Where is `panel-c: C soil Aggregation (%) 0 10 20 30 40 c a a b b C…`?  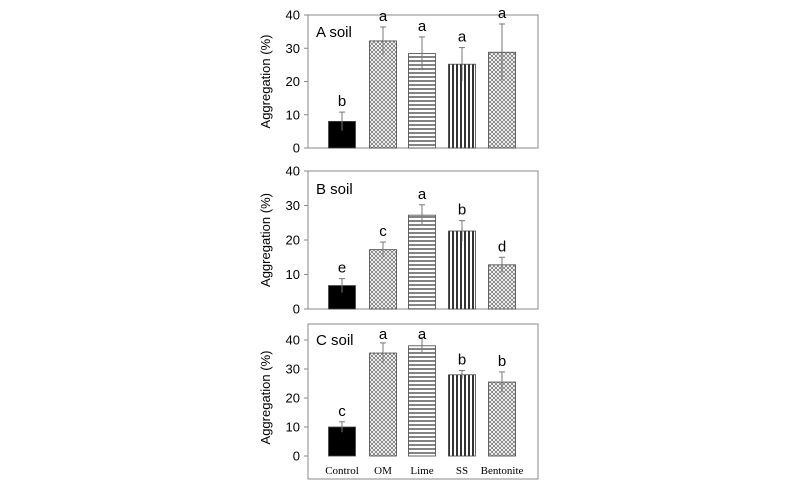 panel-c: C soil Aggregation (%) 0 10 20 30 40 c a a b b C… is located at coordinates (398, 401).